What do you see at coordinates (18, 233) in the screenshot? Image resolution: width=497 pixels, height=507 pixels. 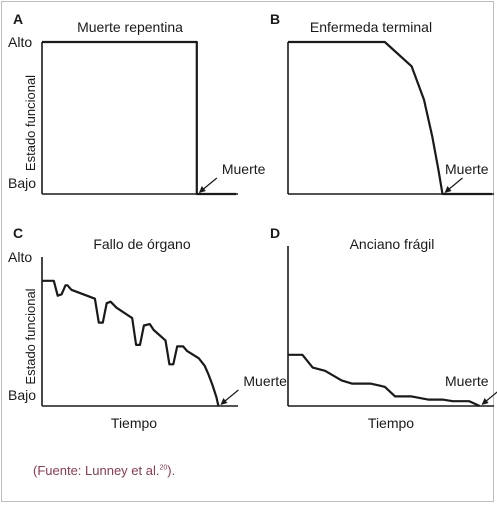 I see `panel-letter: C` at bounding box center [18, 233].